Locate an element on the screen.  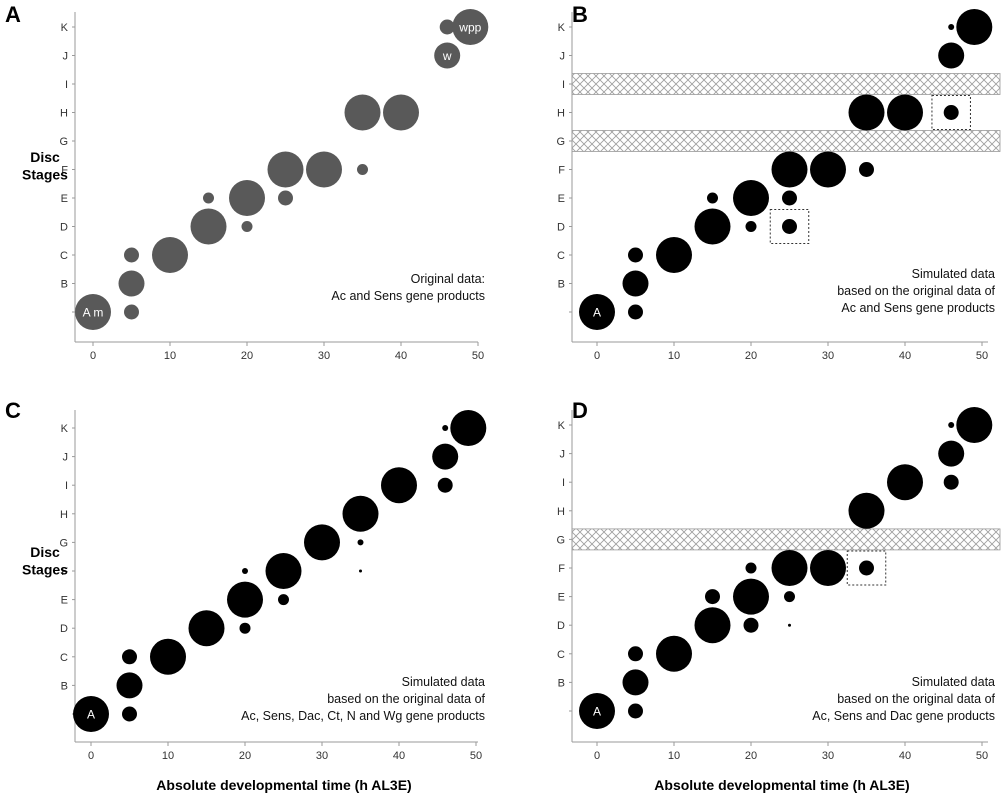
y-tick-label: D is located at coordinates (561, 228).